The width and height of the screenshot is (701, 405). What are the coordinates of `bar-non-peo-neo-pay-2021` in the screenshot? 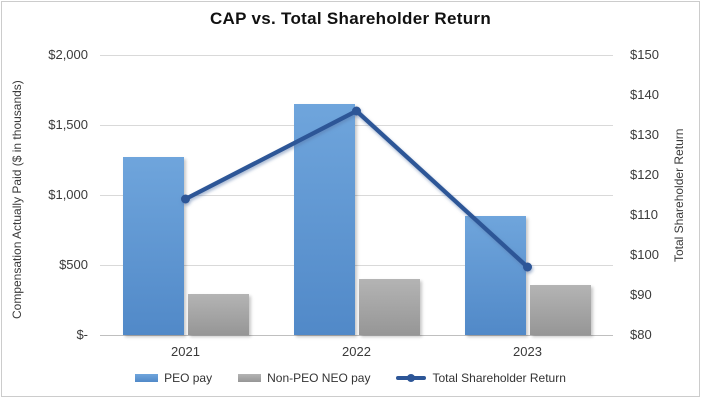 It's located at (218, 314).